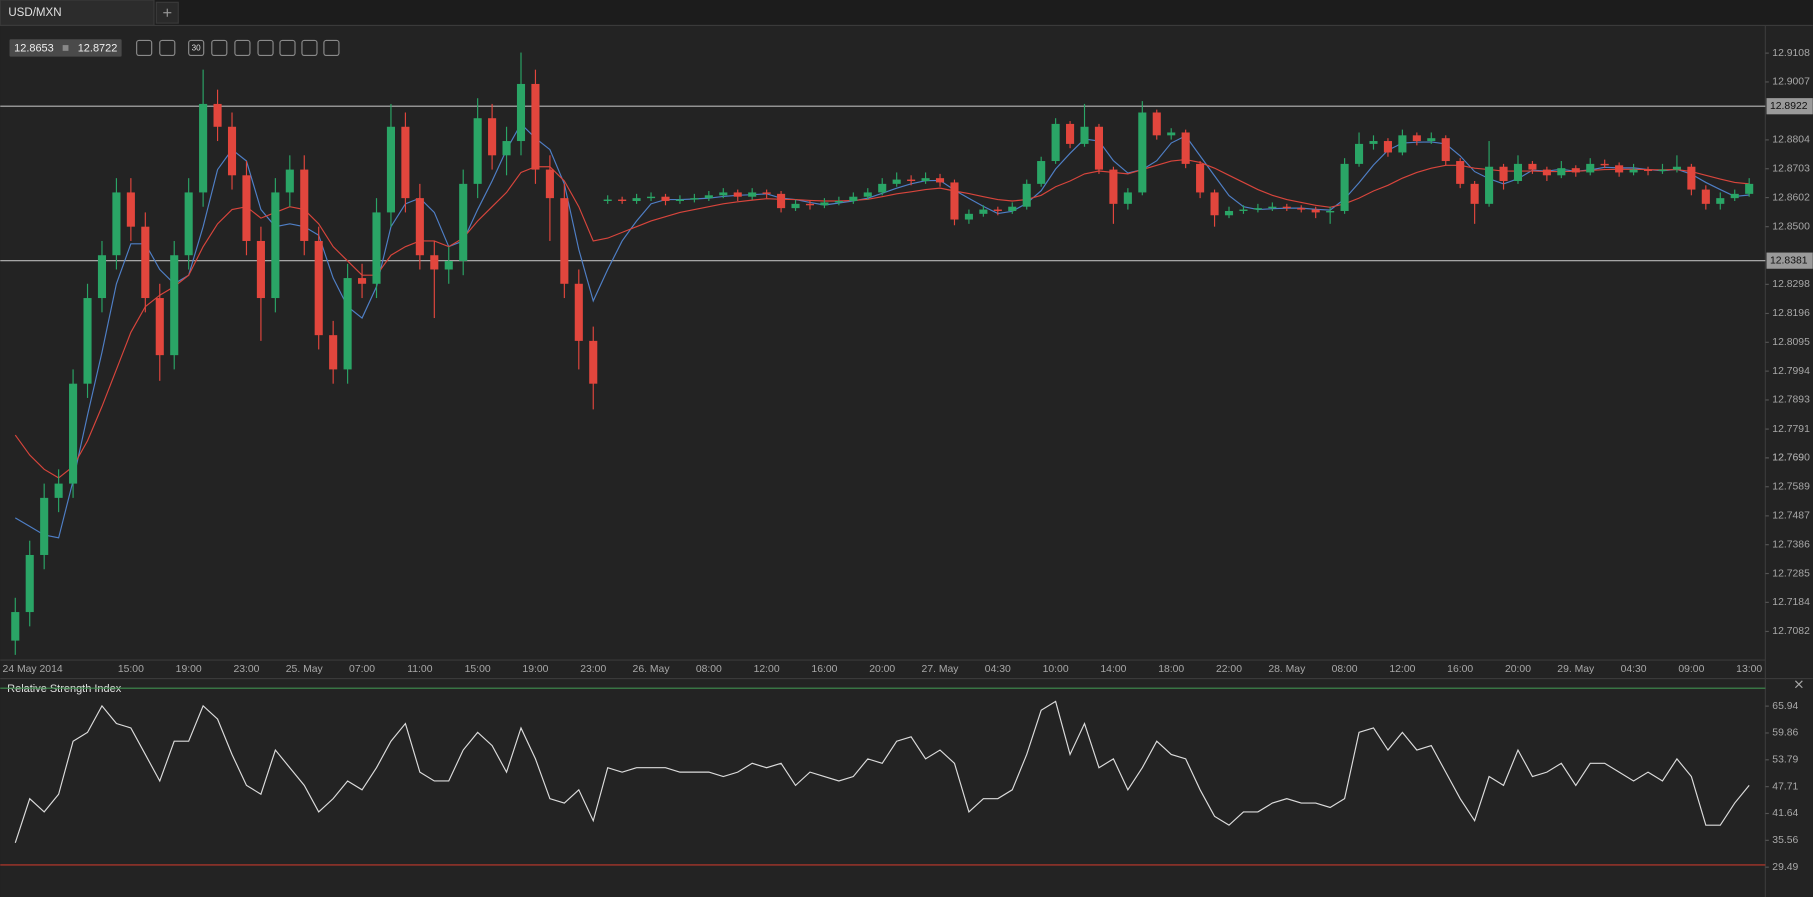  I want to click on y-tick-label: 12.7487, so click(1791, 516).